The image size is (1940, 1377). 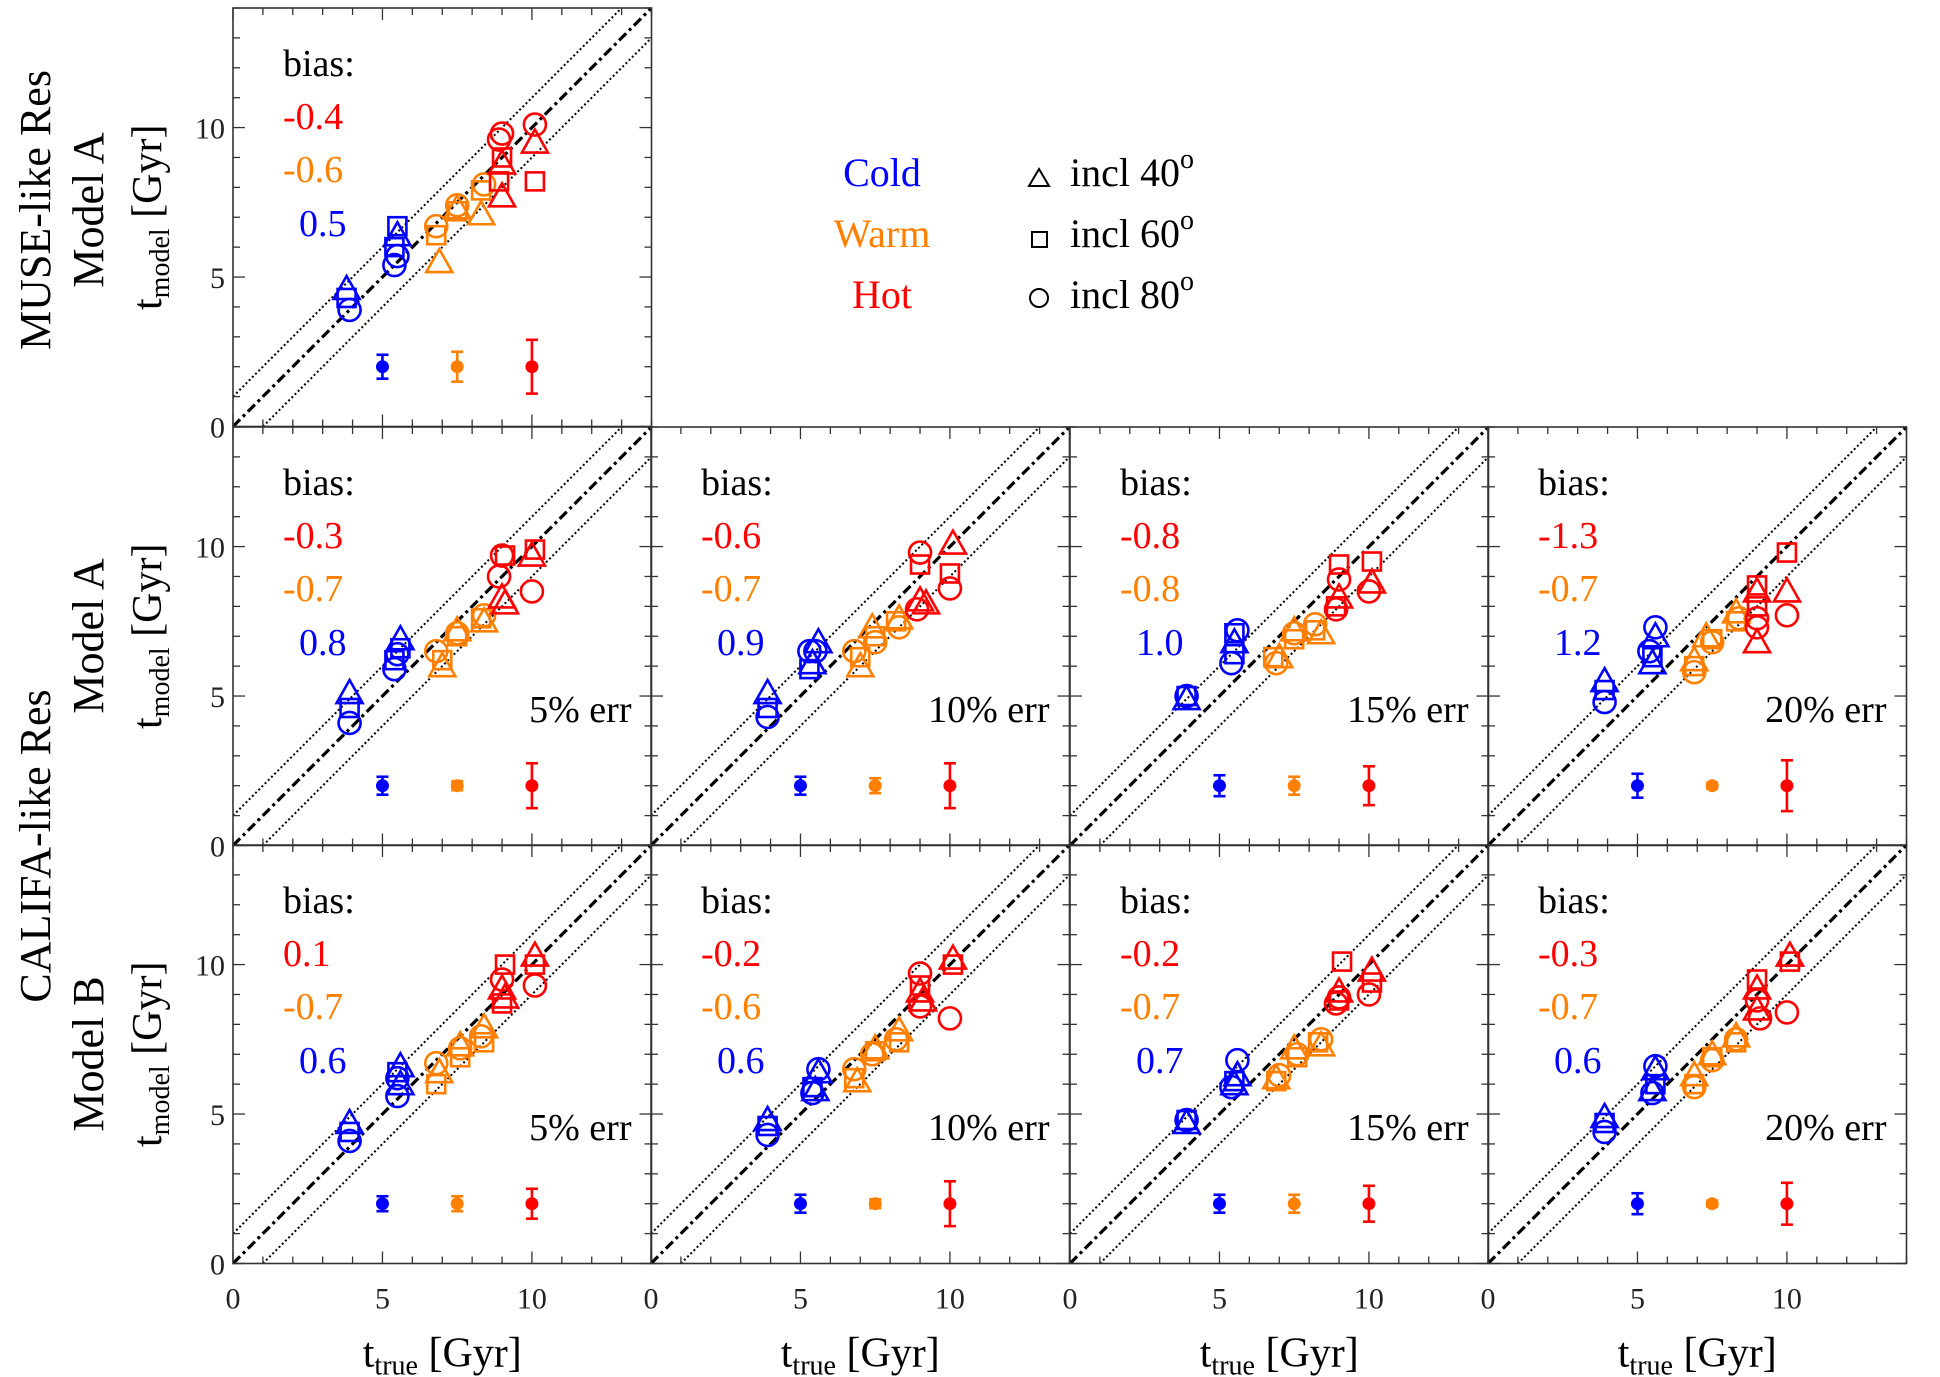 I want to click on error-level-label: 5% err, so click(x=580, y=710).